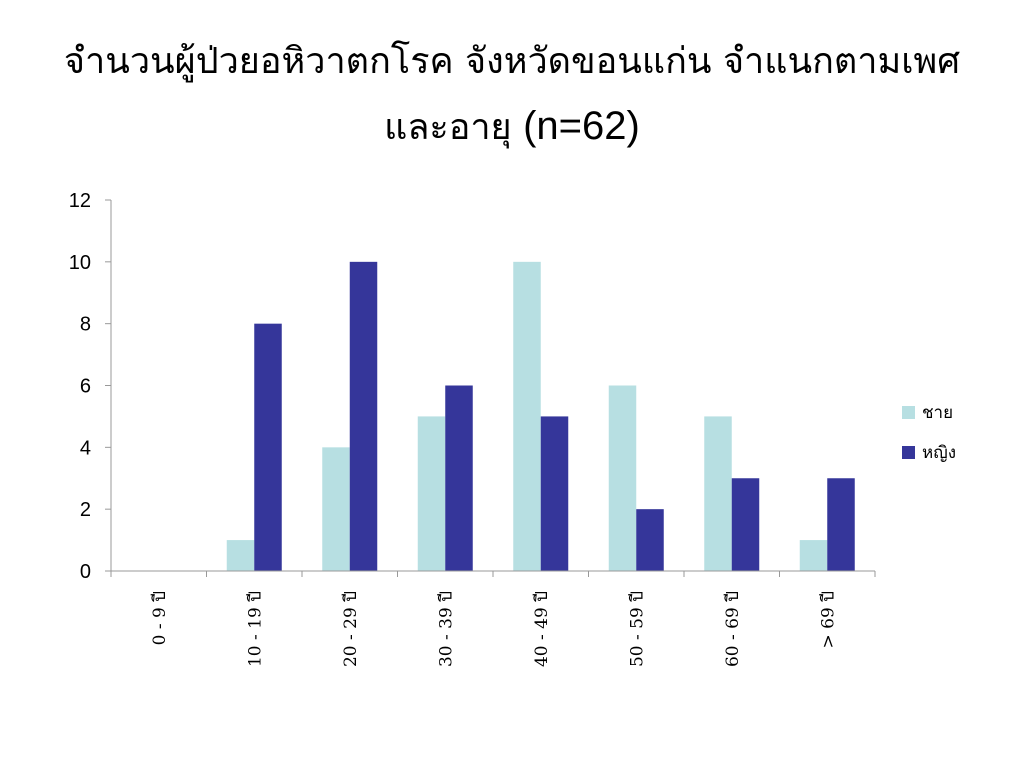 The height and width of the screenshot is (768, 1024). What do you see at coordinates (351, 629) in the screenshot?
I see `x-category-label: 20 - 29 ปี` at bounding box center [351, 629].